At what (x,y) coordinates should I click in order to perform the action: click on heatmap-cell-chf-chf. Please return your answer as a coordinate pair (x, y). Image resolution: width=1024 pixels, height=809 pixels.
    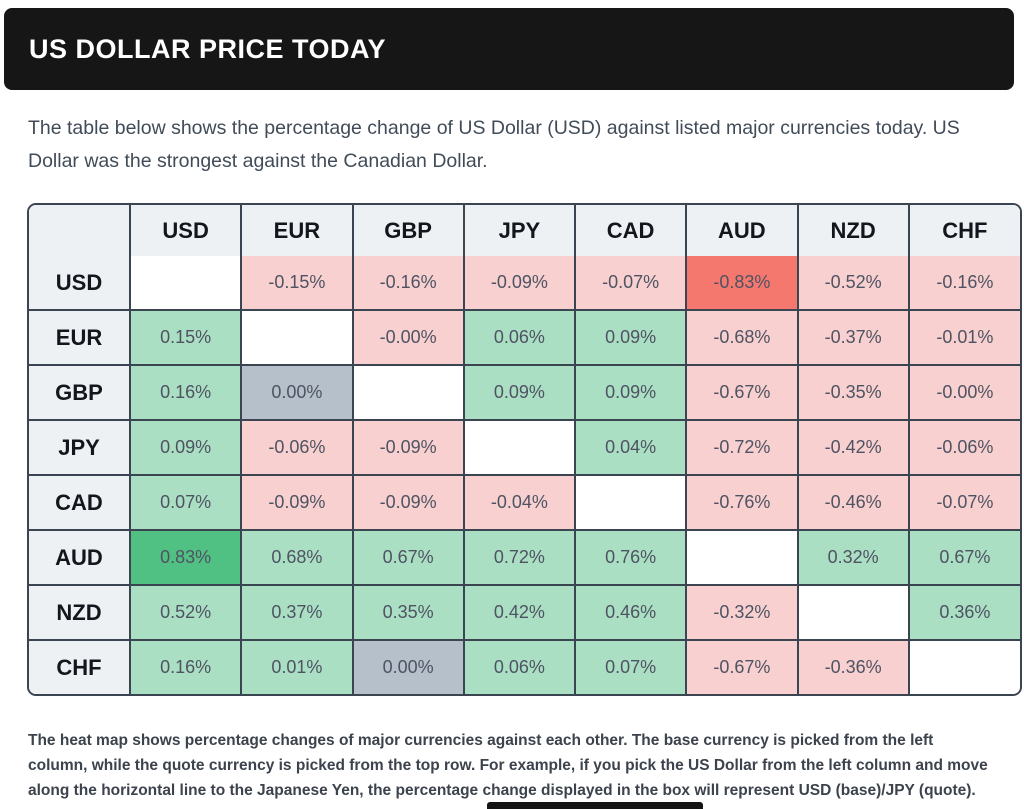
    Looking at the image, I should click on (964, 667).